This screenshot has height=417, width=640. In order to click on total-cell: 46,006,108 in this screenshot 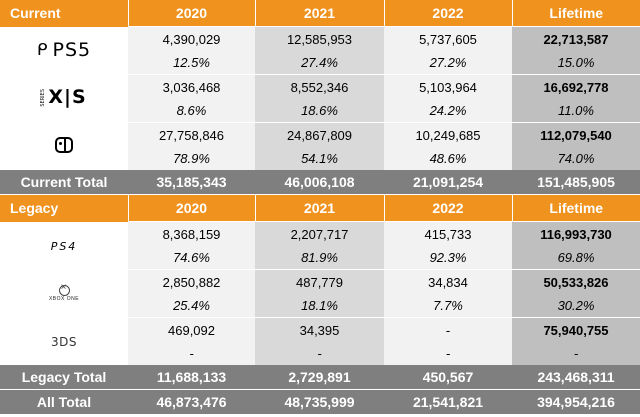, I will do `click(319, 182)`.